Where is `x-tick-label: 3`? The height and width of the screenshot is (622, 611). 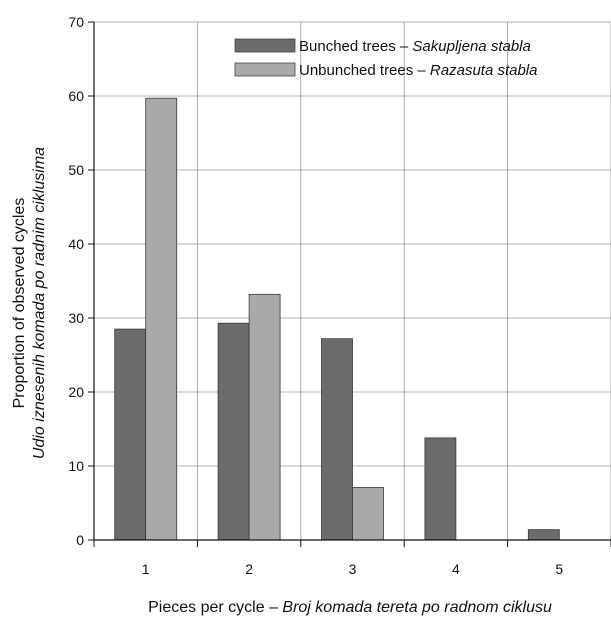 x-tick-label: 3 is located at coordinates (353, 569).